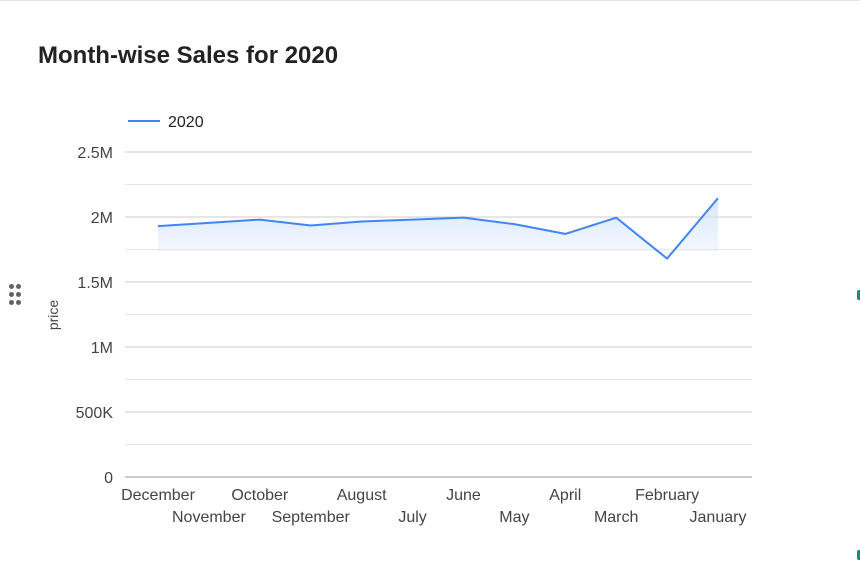  I want to click on series-lines, so click(438, 228).